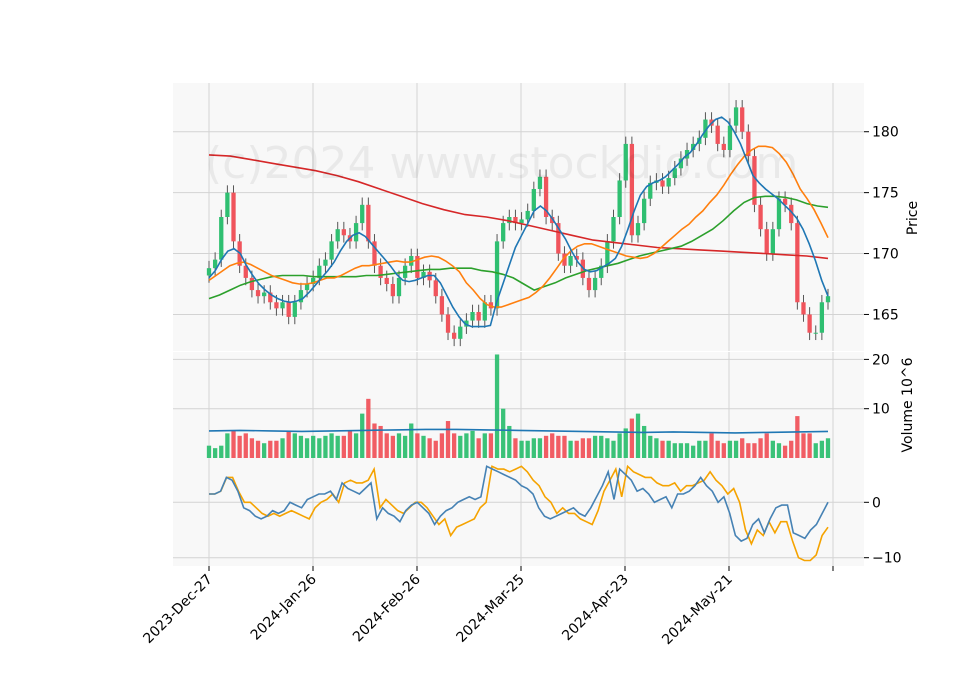 This screenshot has height=690, width=960. What do you see at coordinates (501, 163) in the screenshot?
I see `watermark: (c)2024 www.stockdio.com` at bounding box center [501, 163].